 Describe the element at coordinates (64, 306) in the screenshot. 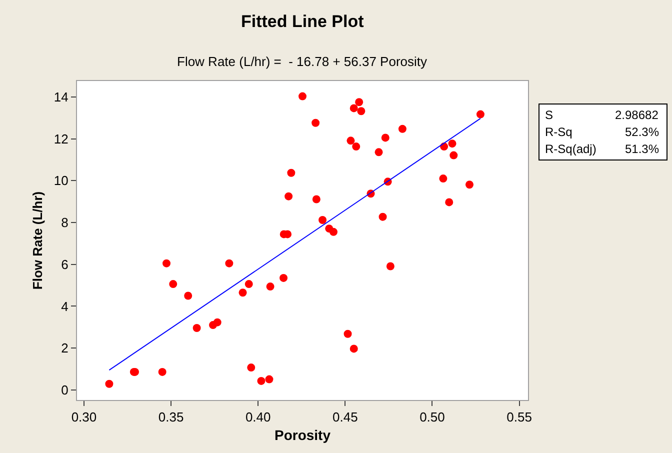

I see `y-tick-label: 4` at that location.